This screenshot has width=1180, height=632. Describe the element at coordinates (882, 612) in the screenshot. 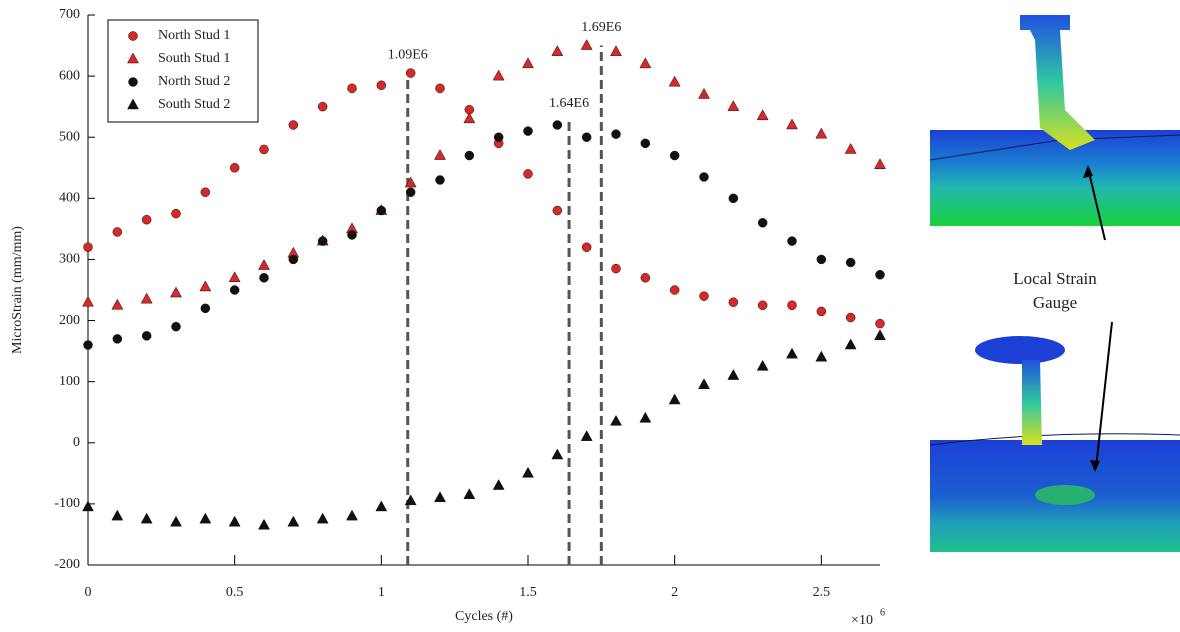

I see `x-exponent: 6` at that location.